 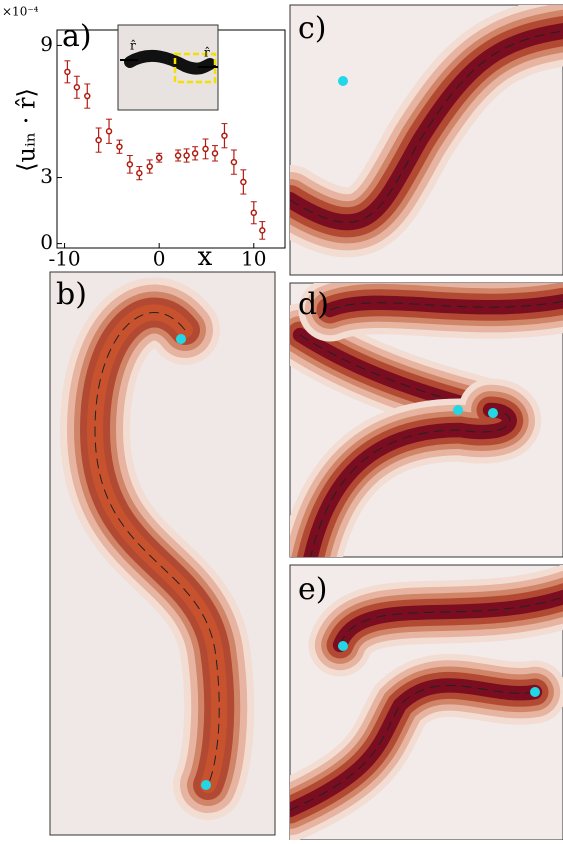 I want to click on y-tick-label: 9, so click(x=46, y=44).